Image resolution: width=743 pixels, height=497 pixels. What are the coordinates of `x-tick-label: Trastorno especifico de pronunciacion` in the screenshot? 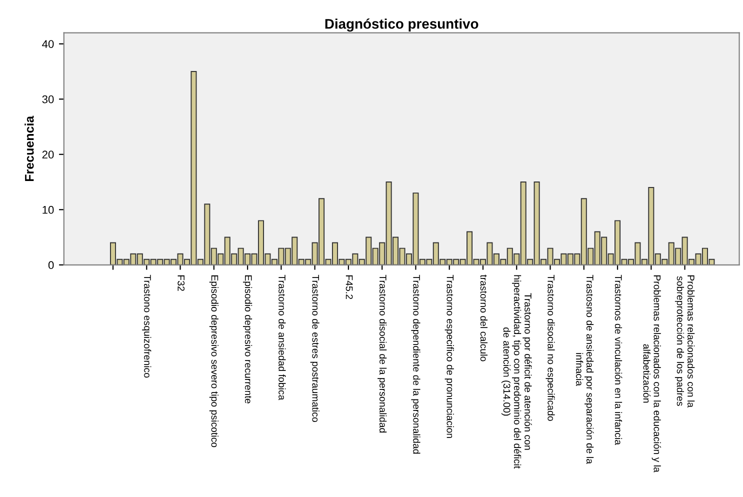 It's located at (449, 356).